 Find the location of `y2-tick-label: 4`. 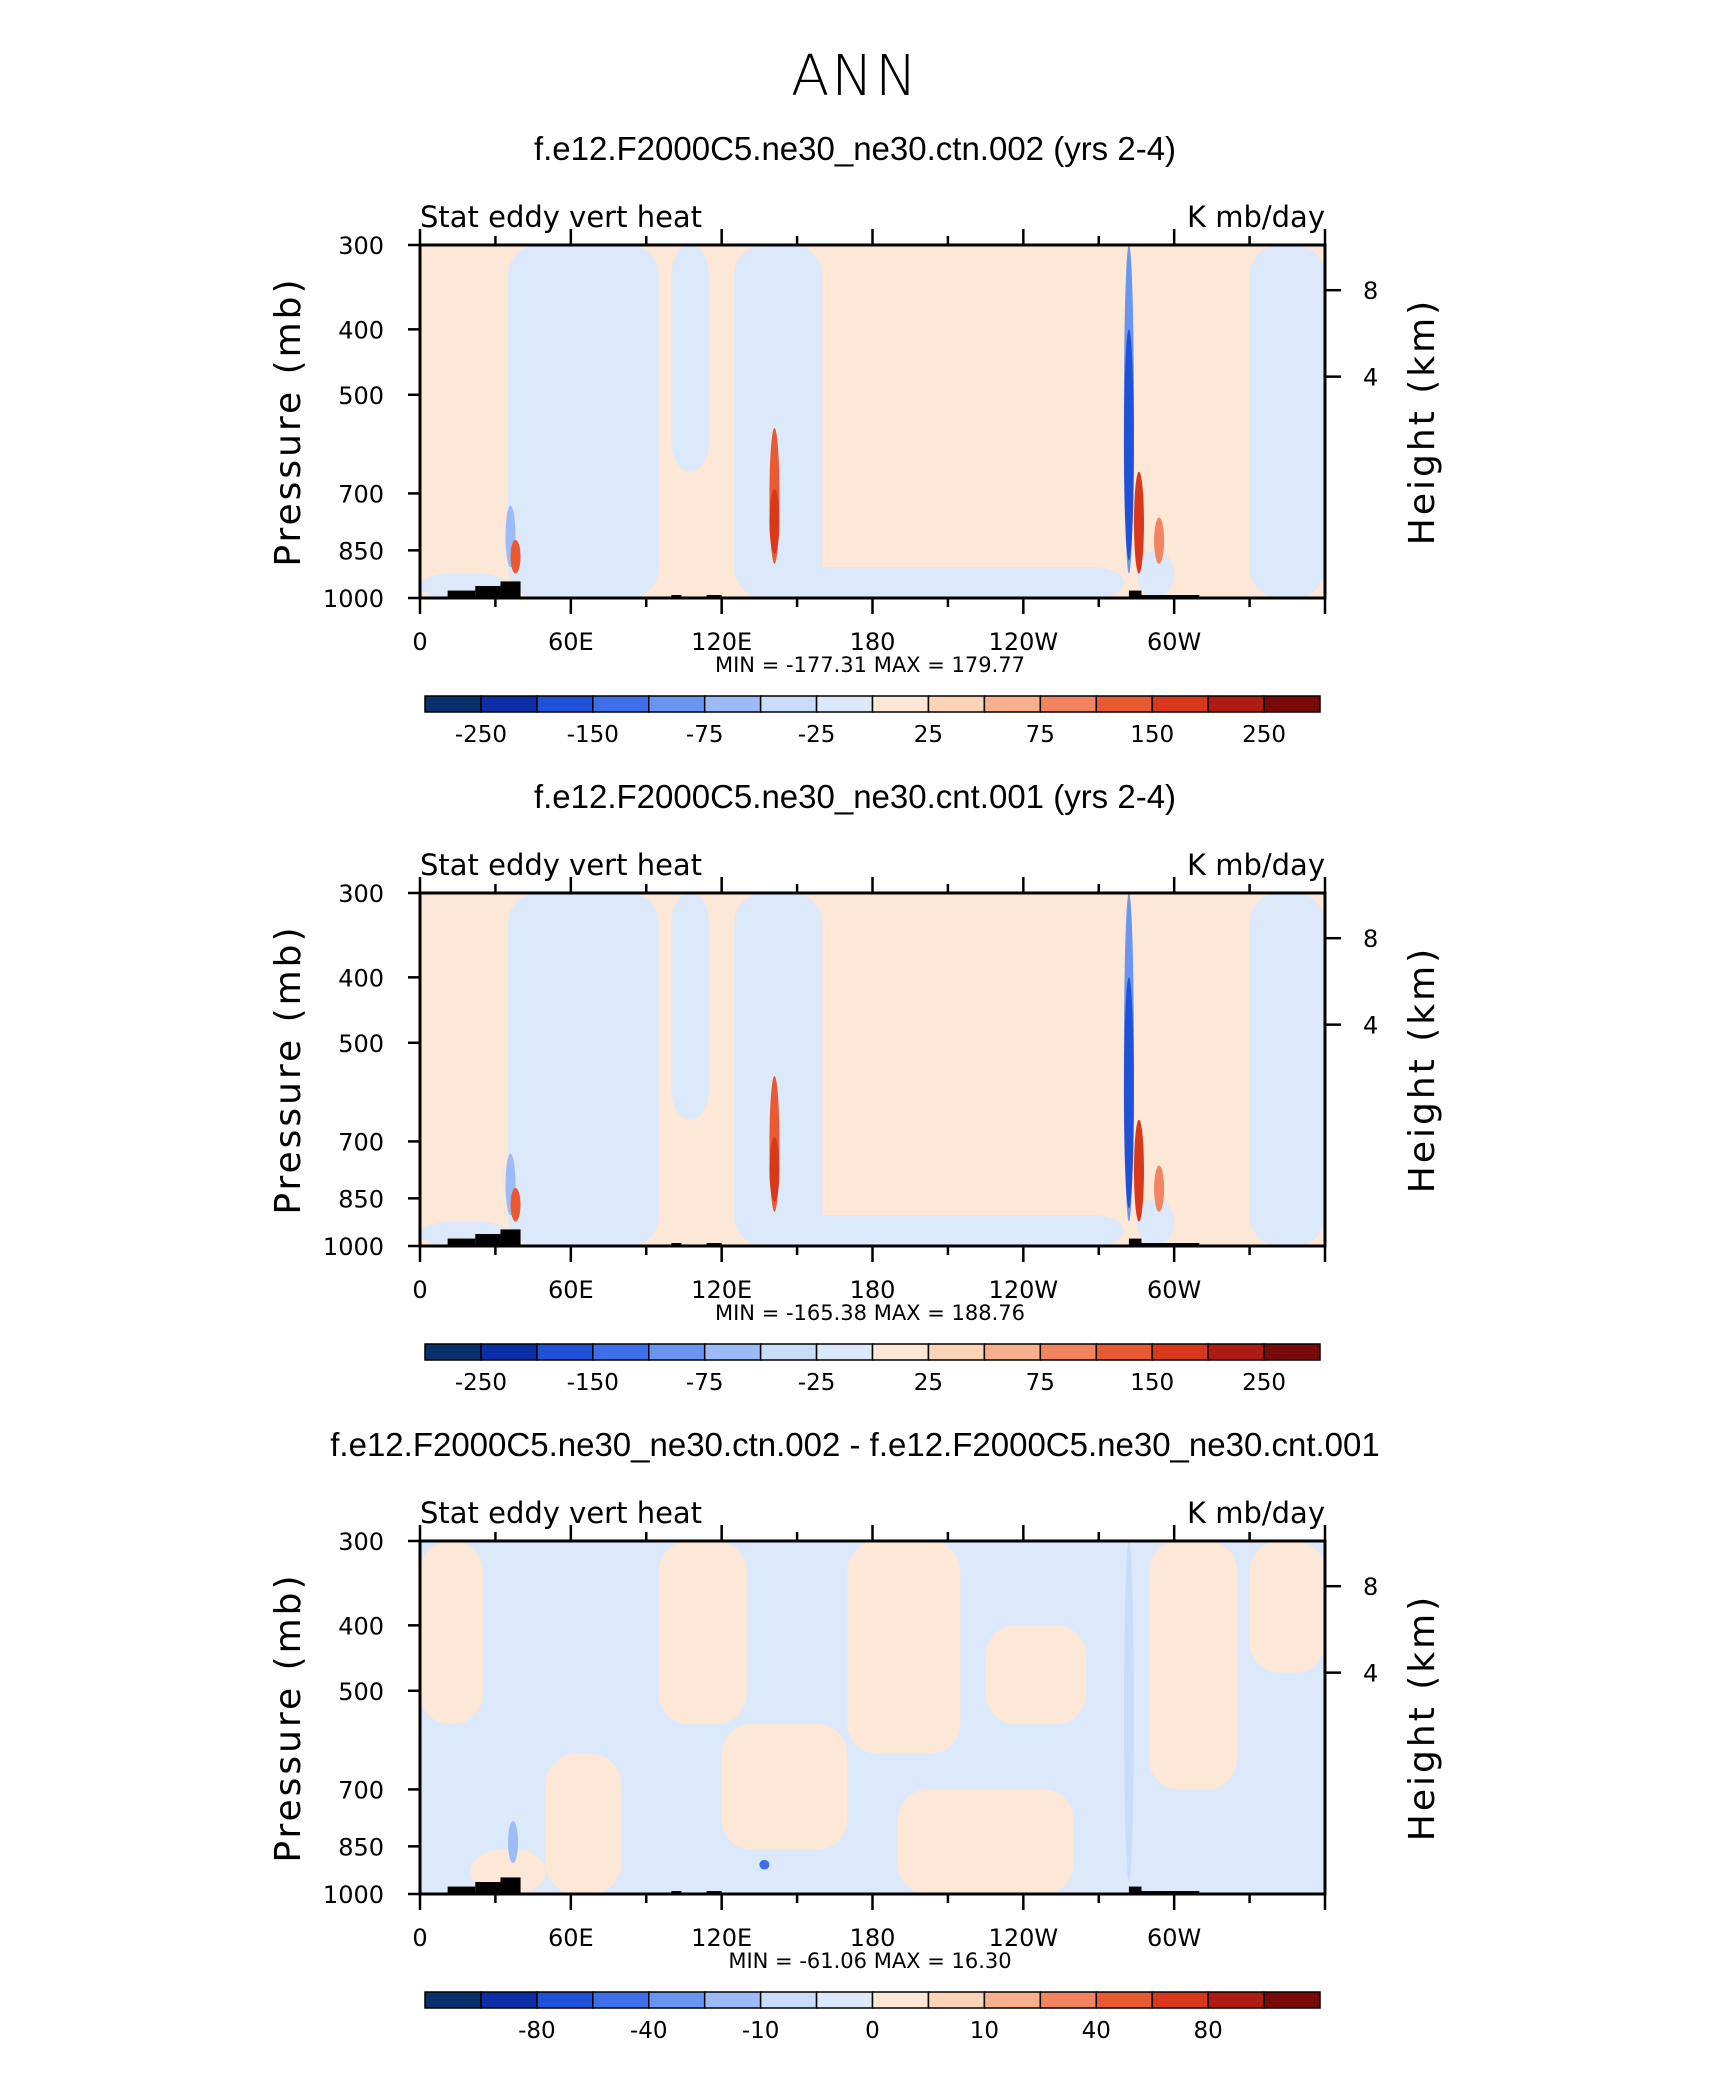

y2-tick-label: 4 is located at coordinates (1370, 1026).